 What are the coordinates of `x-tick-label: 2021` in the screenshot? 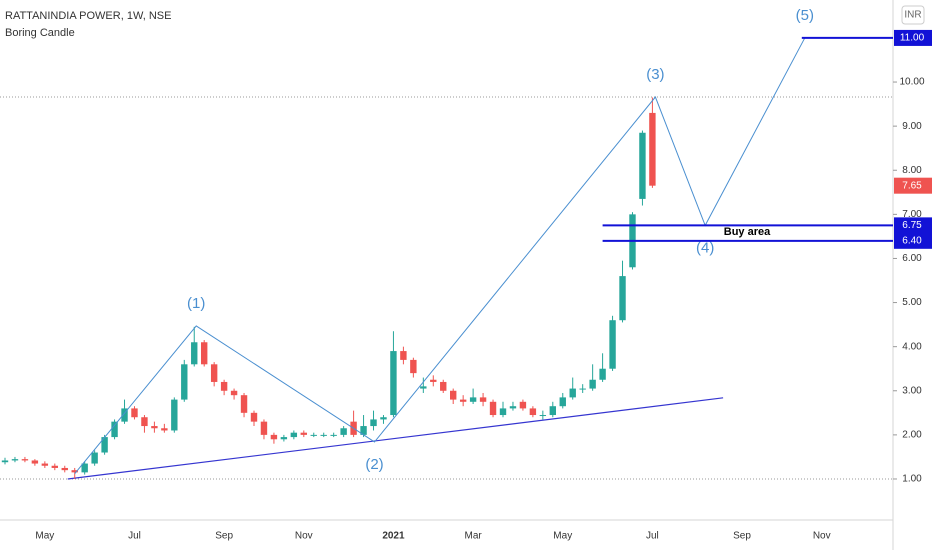 It's located at (393, 536).